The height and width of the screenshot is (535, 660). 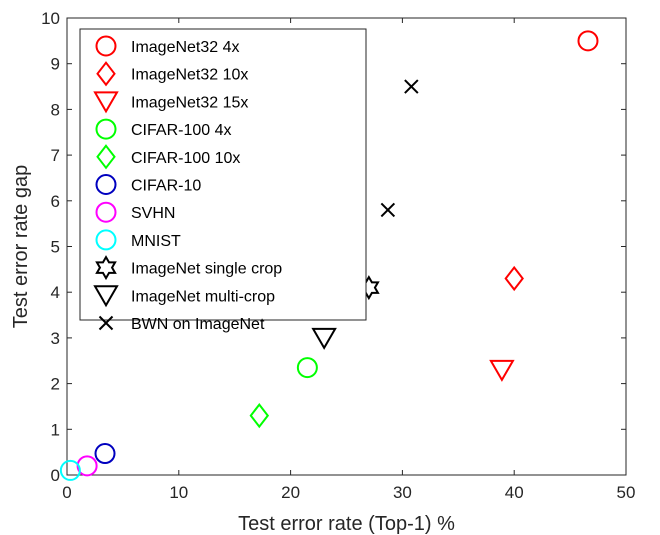 I want to click on legend-label: CIFAR-10, so click(x=166, y=186).